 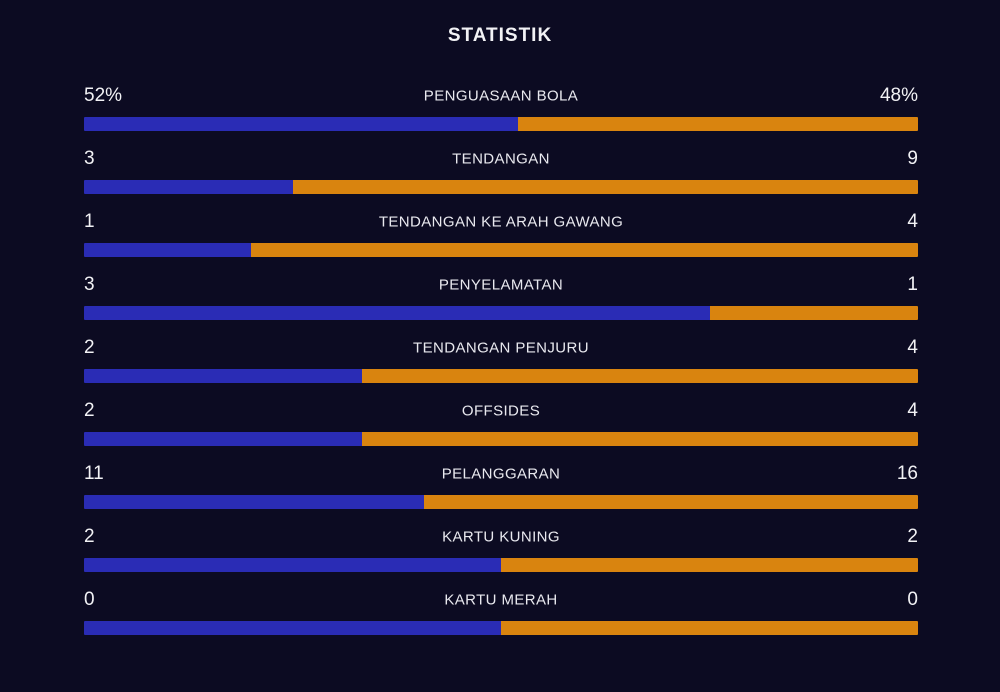 I want to click on stat-row: 1 TENDANGAN KE ARAH GAWANG 4, so click(x=501, y=234).